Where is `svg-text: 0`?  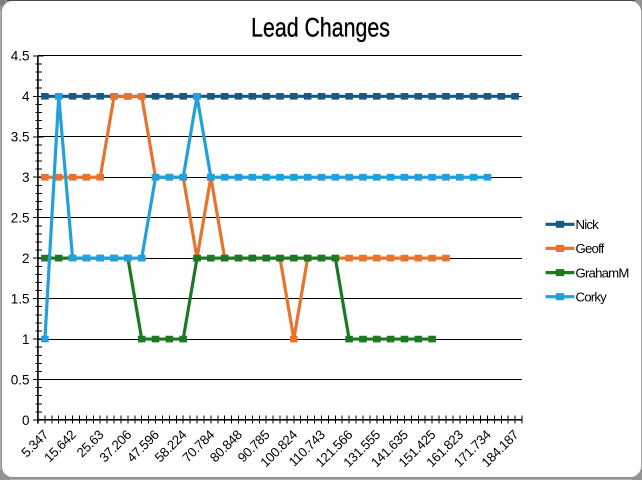 svg-text: 0 is located at coordinates (26, 420).